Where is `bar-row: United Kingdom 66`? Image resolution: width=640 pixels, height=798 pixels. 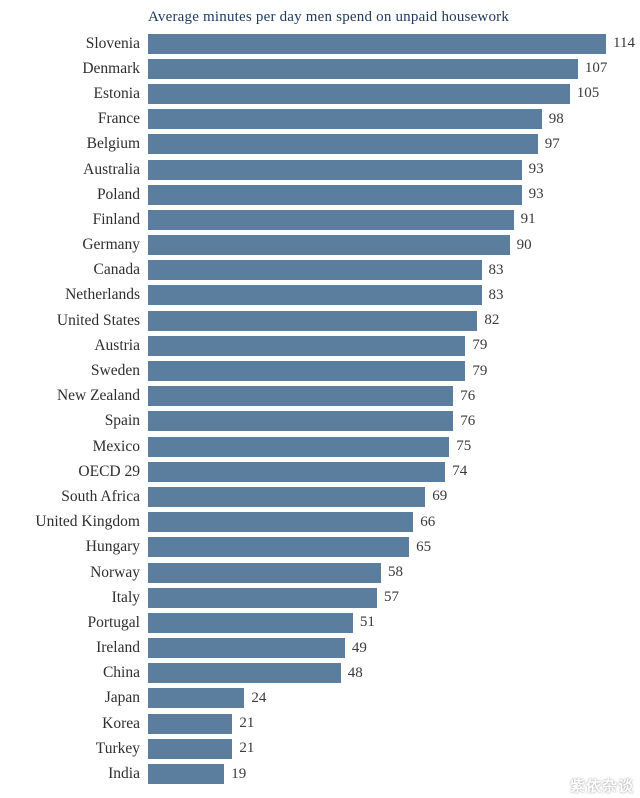
bar-row: United Kingdom 66 is located at coordinates (320, 522).